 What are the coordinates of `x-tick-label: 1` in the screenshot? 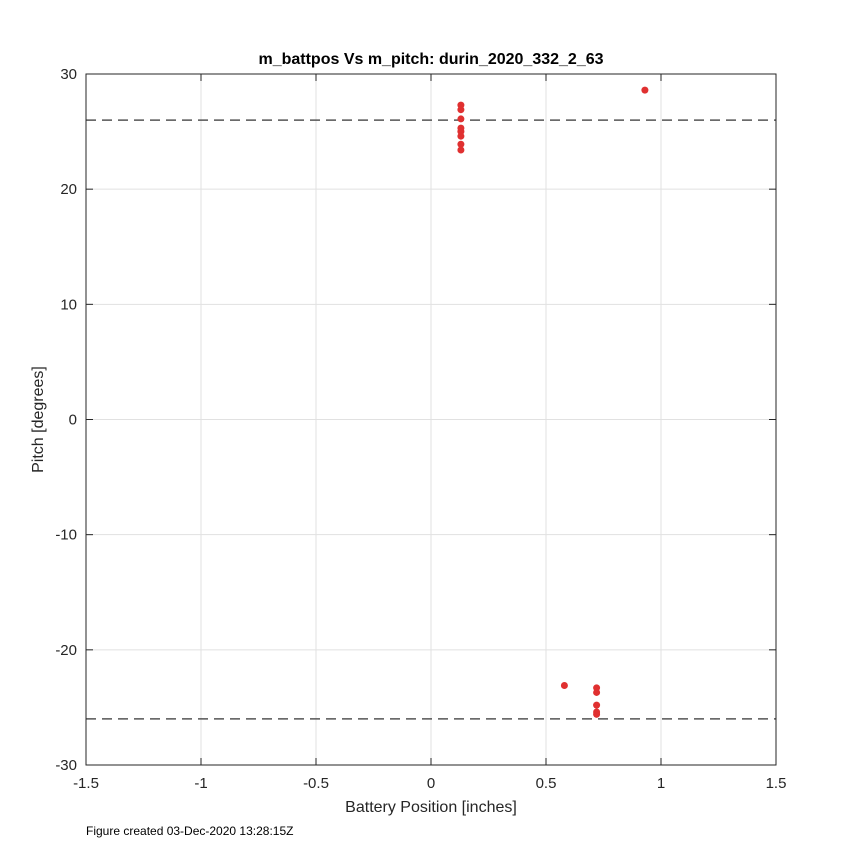 It's located at (661, 783).